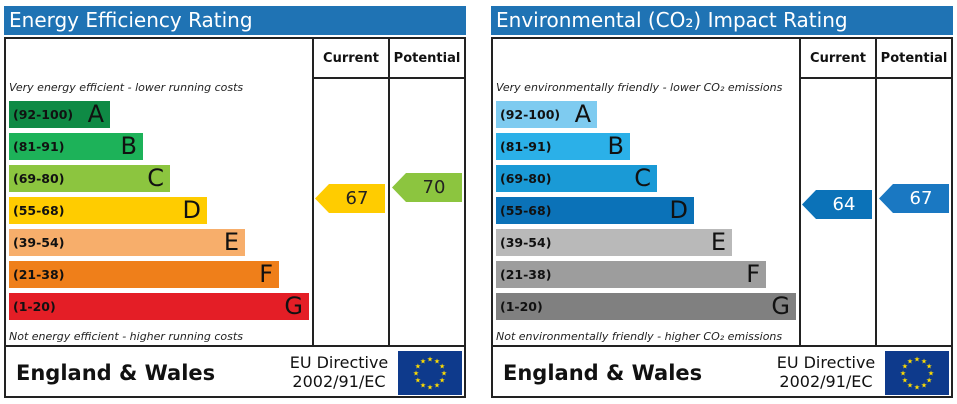 Image resolution: width=957 pixels, height=404 pixels. I want to click on panel-title: Environmental (CO₂) Impact Rating, so click(722, 20).